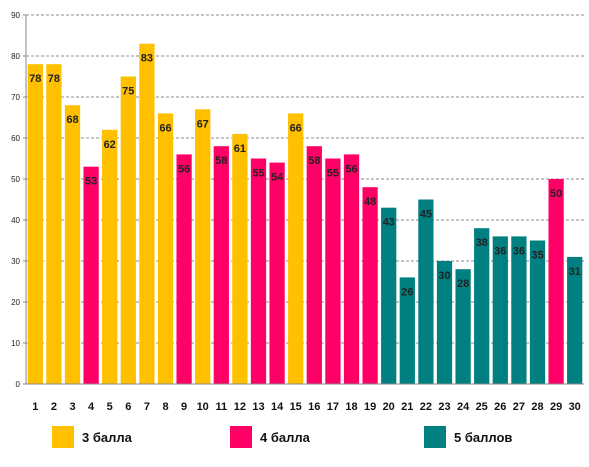 The width and height of the screenshot is (589, 467). Describe the element at coordinates (277, 407) in the screenshot. I see `x-tick-label: 14` at that location.